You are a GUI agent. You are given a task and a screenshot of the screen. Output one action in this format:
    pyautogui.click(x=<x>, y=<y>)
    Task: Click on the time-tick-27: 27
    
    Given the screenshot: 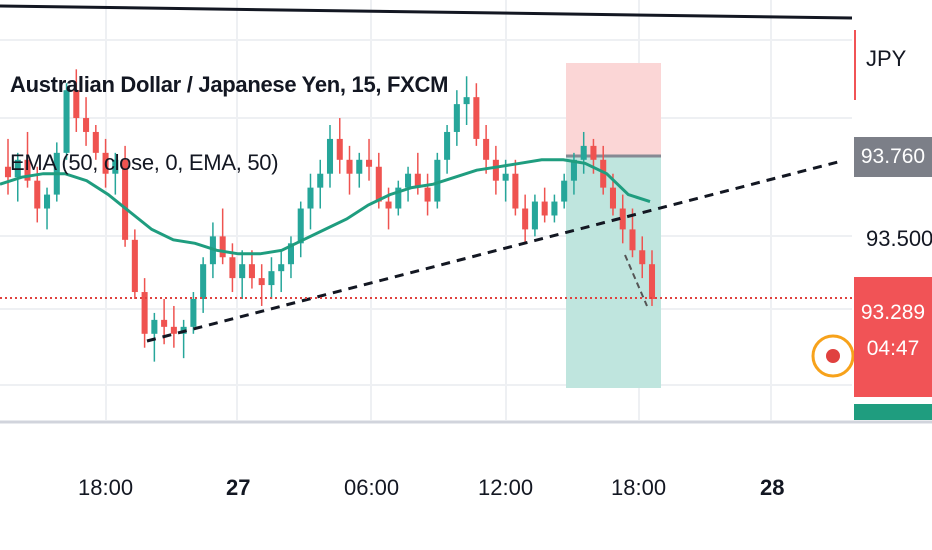 What is the action you would take?
    pyautogui.click(x=238, y=487)
    